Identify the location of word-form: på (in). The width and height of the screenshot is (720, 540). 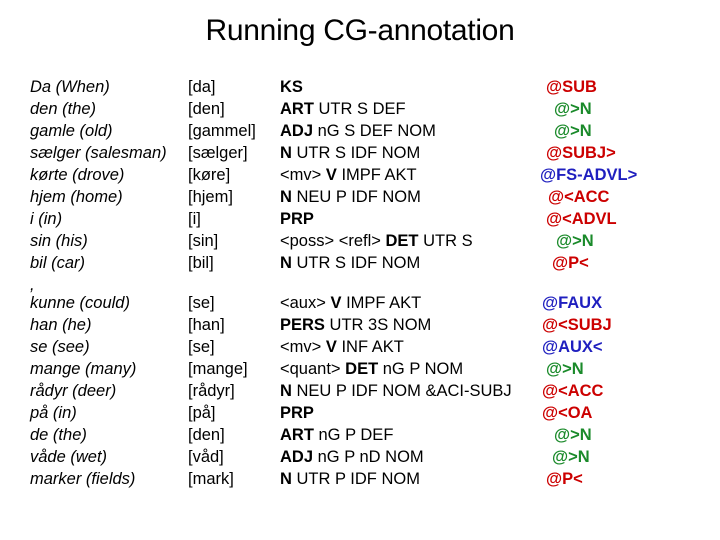
(53, 413).